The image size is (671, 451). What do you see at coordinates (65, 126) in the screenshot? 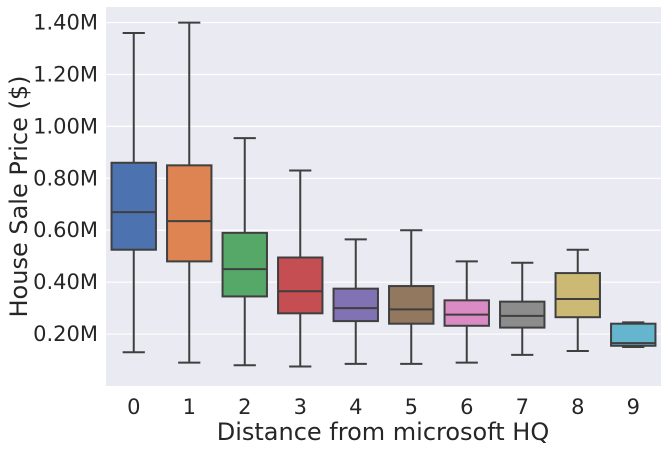
I see `y-tick-label: 1.00M` at bounding box center [65, 126].